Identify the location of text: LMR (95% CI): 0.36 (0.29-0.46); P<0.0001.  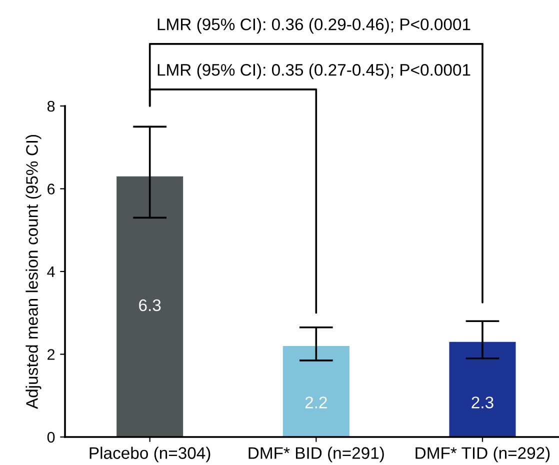
(314, 26).